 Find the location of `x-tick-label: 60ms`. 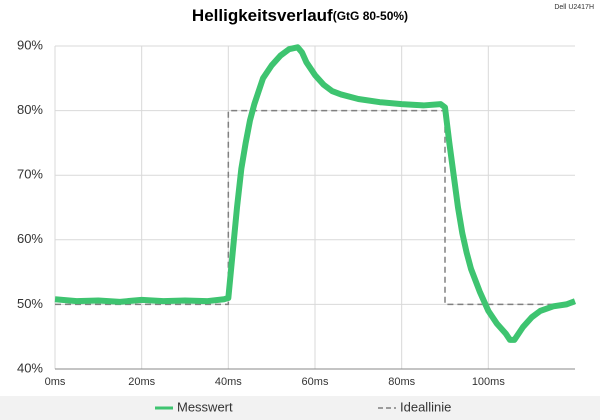

x-tick-label: 60ms is located at coordinates (315, 382).